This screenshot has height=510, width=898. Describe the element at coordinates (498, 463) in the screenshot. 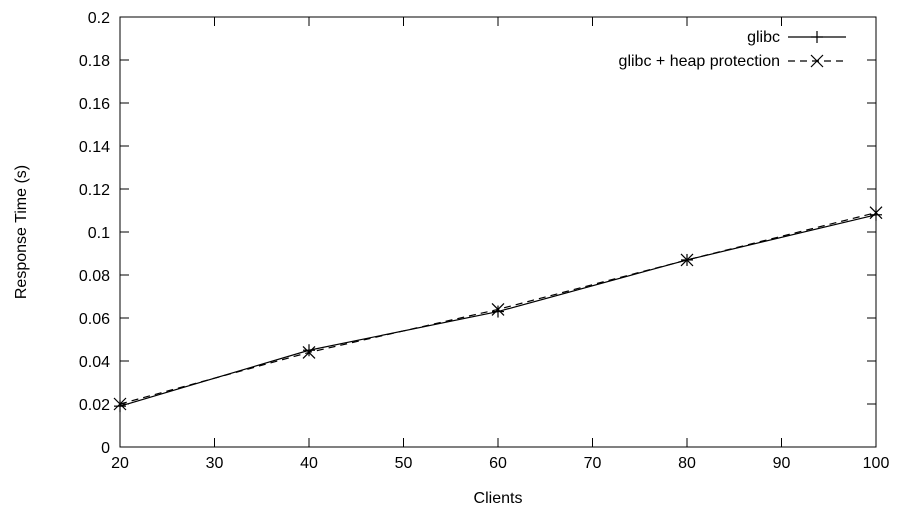

I see `x-tick-label: 60` at that location.